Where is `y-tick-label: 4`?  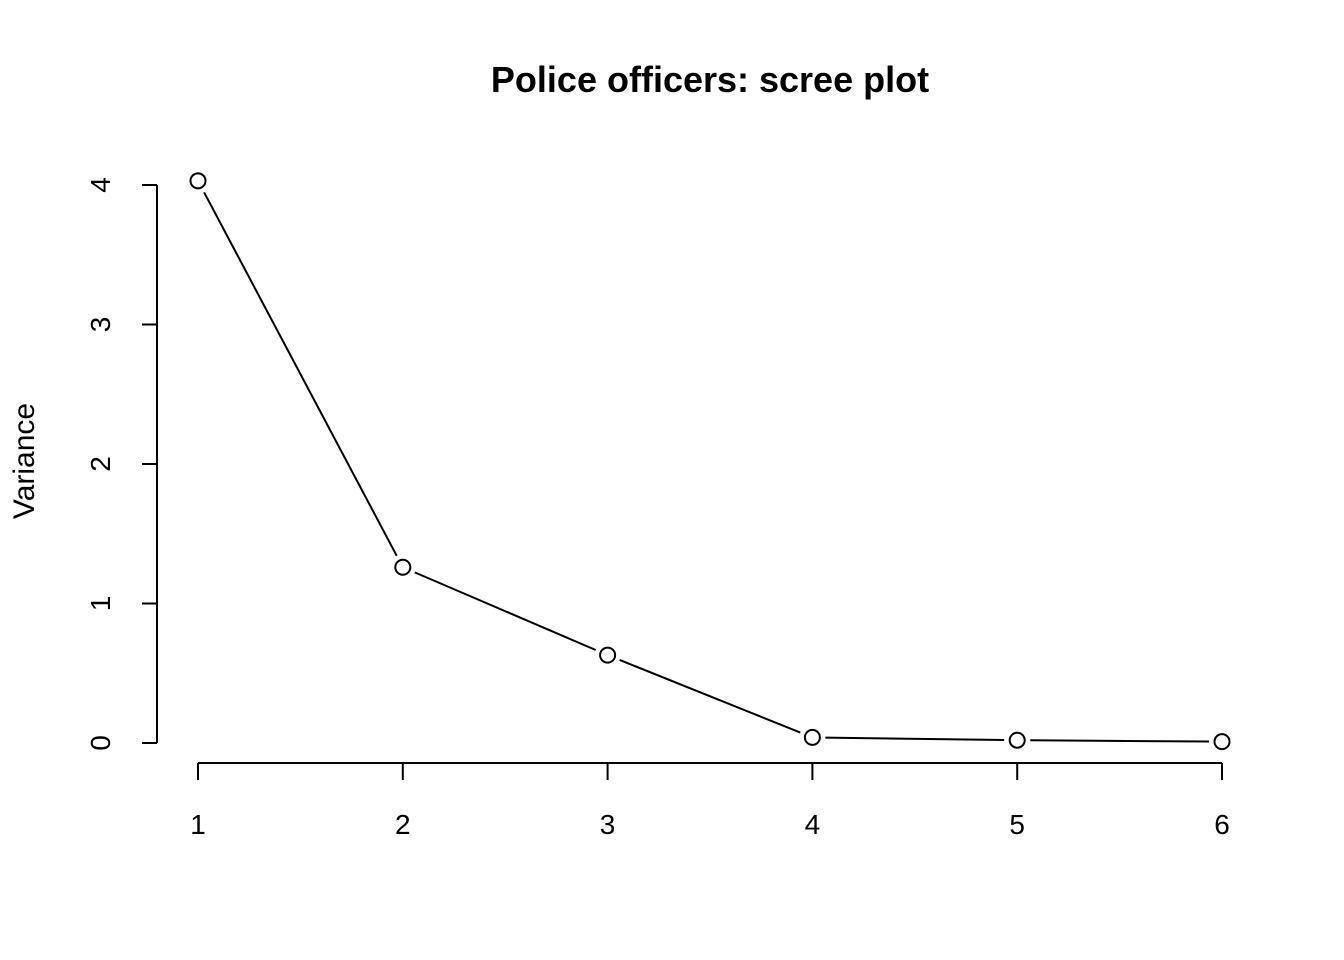 y-tick-label: 4 is located at coordinates (100, 185).